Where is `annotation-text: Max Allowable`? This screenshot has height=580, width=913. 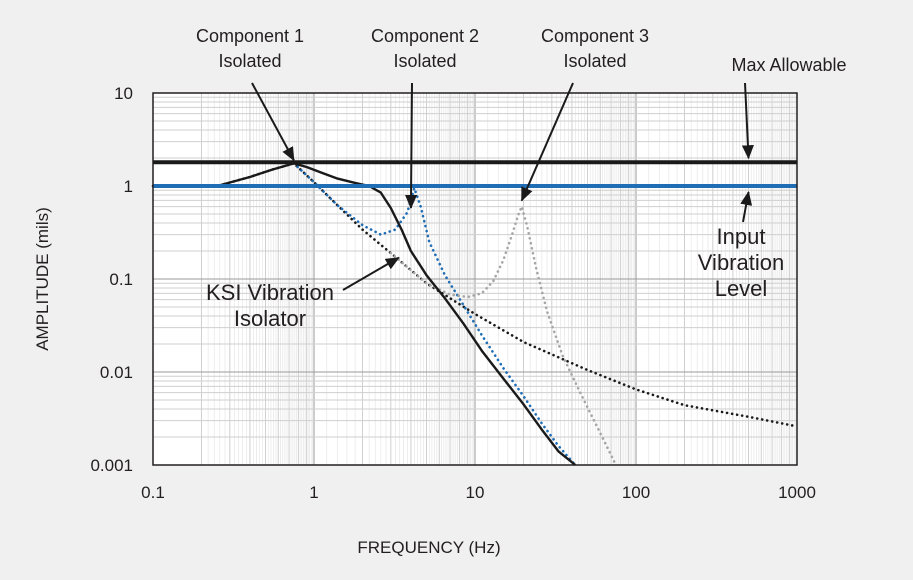
annotation-text: Max Allowable is located at coordinates (788, 65).